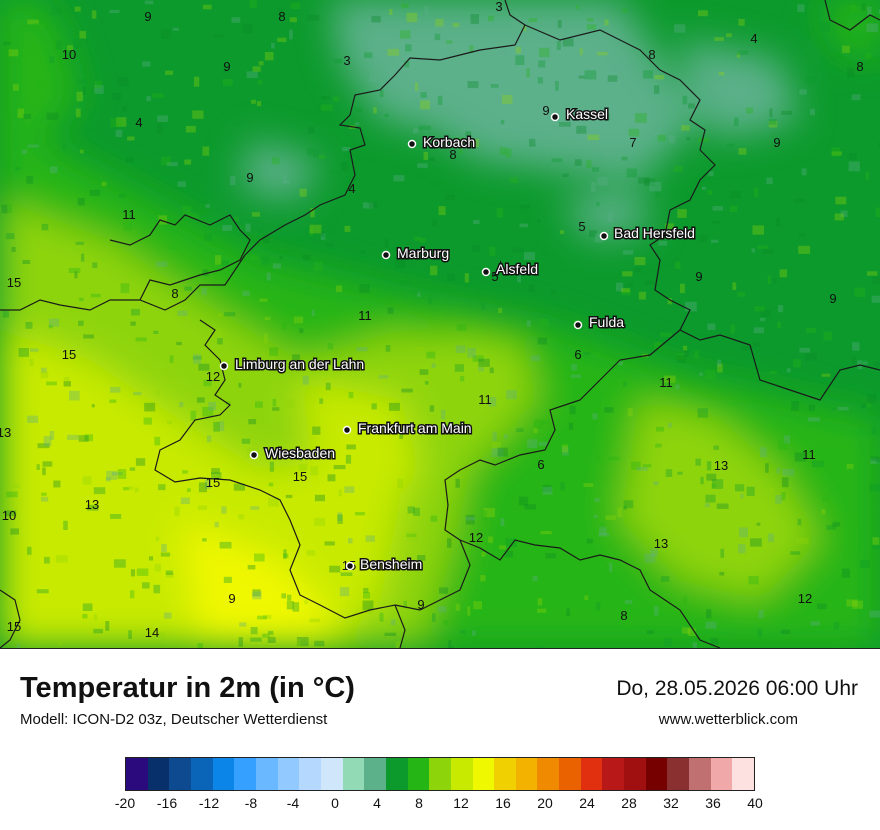  What do you see at coordinates (647, 233) in the screenshot?
I see `city-bad-hersfeld: Bad Hersfeld` at bounding box center [647, 233].